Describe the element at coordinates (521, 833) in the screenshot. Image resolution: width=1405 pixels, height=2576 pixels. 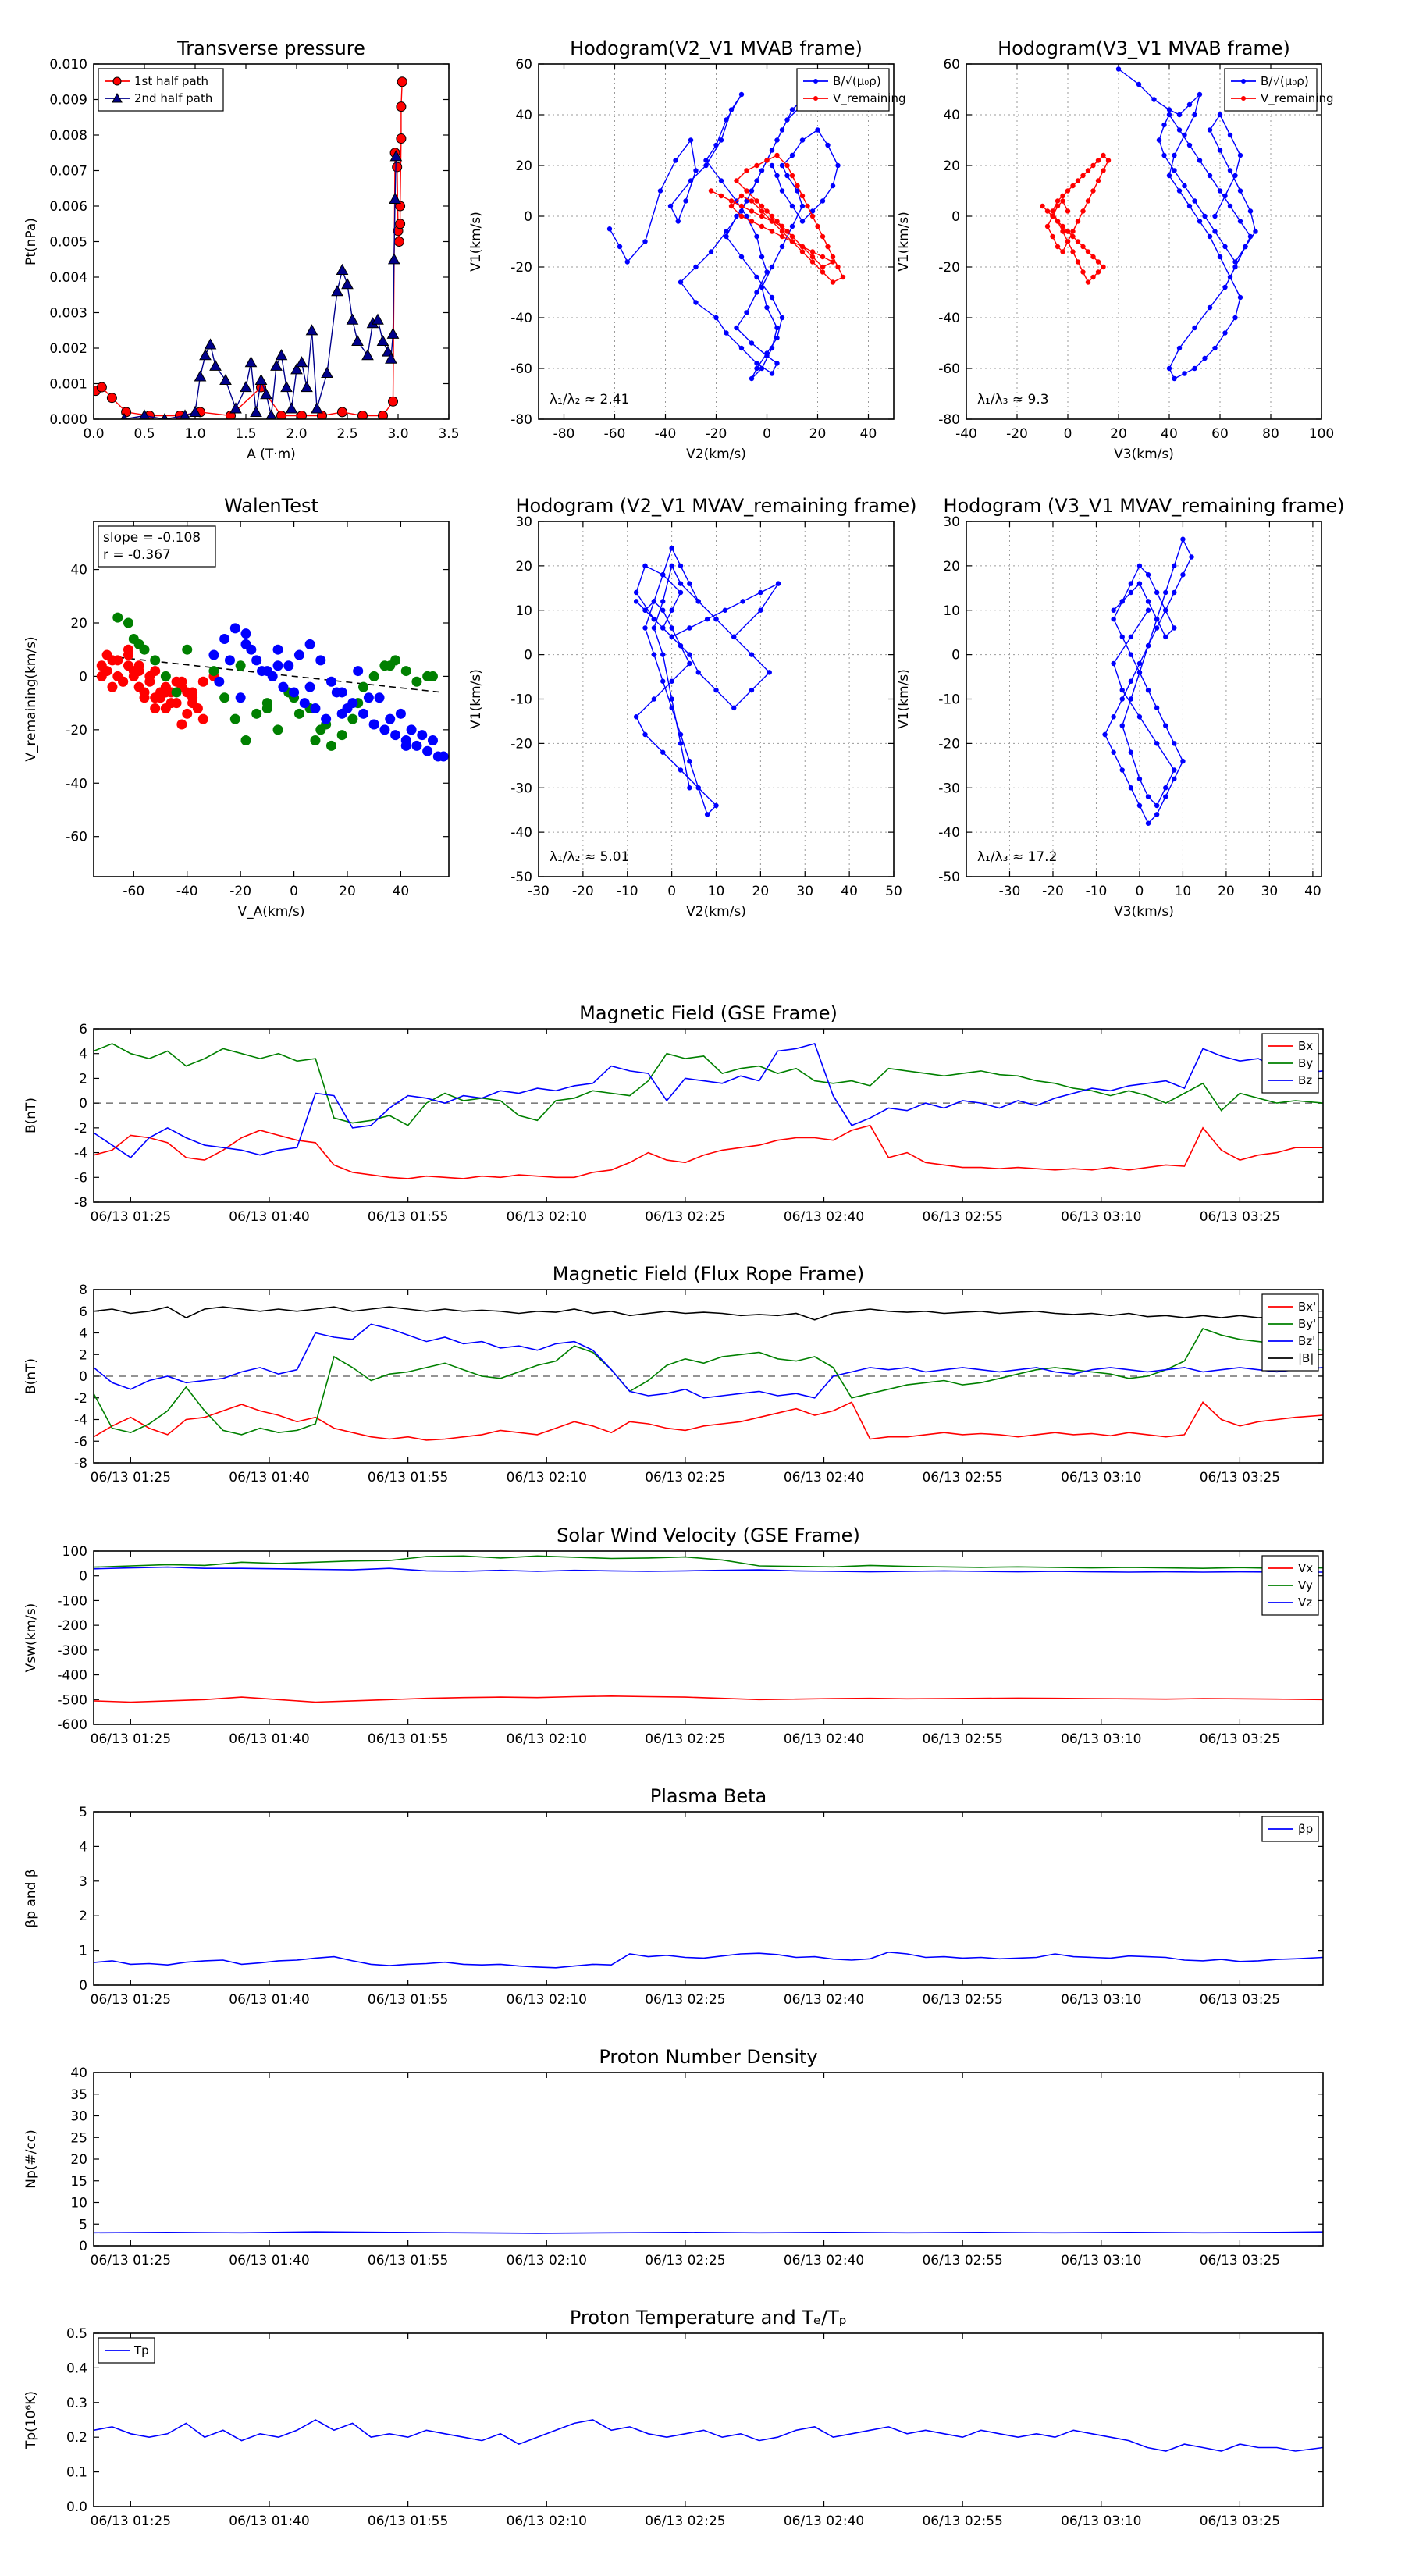
I see `y-tick-label: -40` at that location.